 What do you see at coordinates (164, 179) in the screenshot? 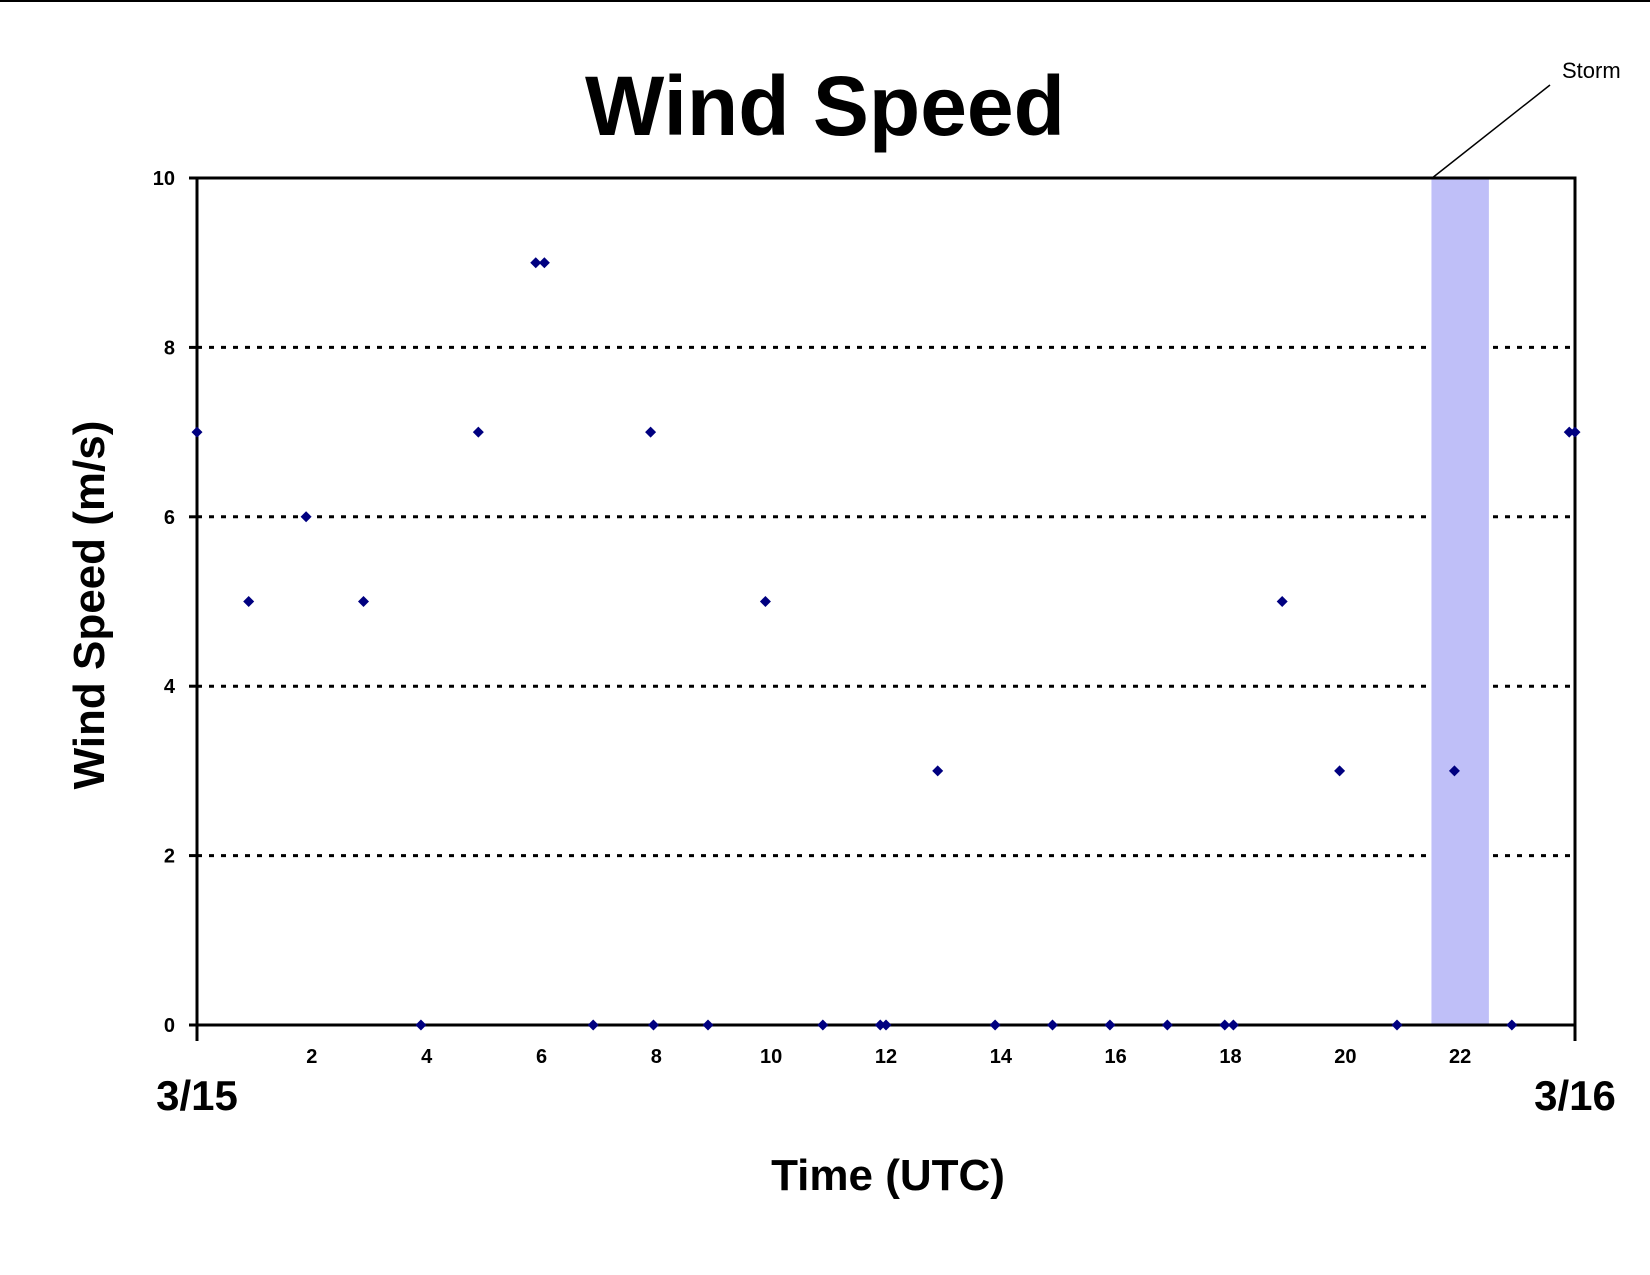
I see `y-tick-label-10: 10` at bounding box center [164, 179].